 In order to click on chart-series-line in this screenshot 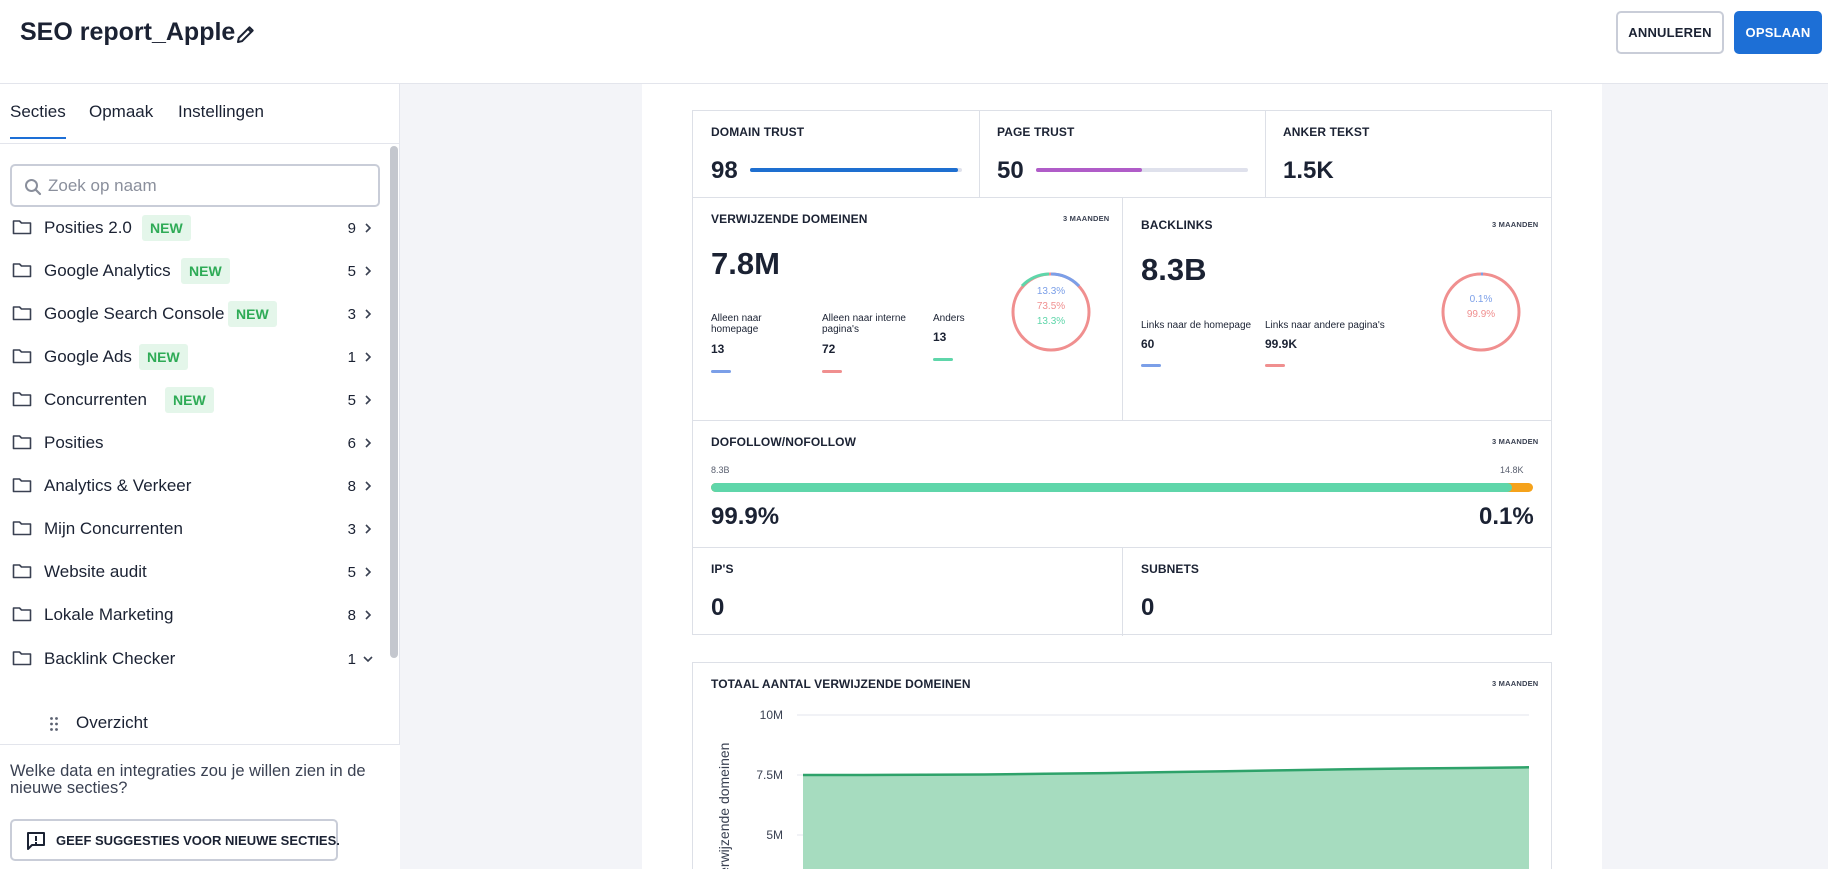, I will do `click(1166, 771)`.